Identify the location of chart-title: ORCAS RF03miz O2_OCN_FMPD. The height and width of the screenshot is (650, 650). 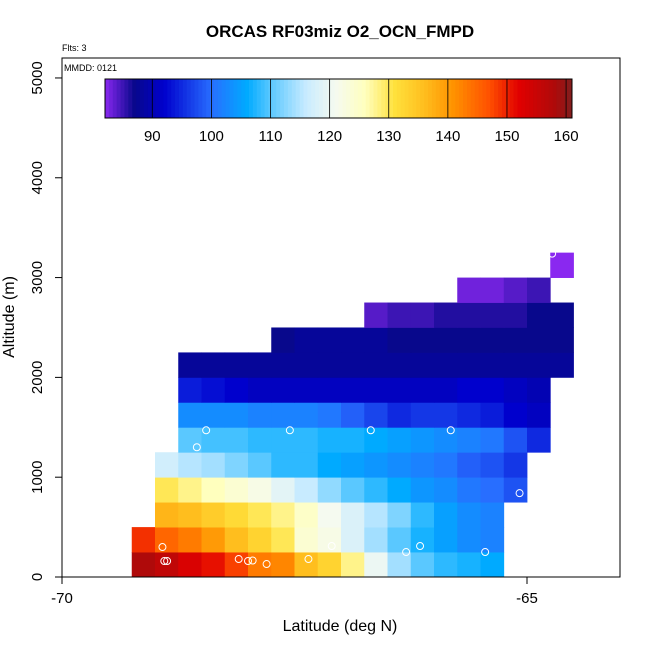
(340, 31).